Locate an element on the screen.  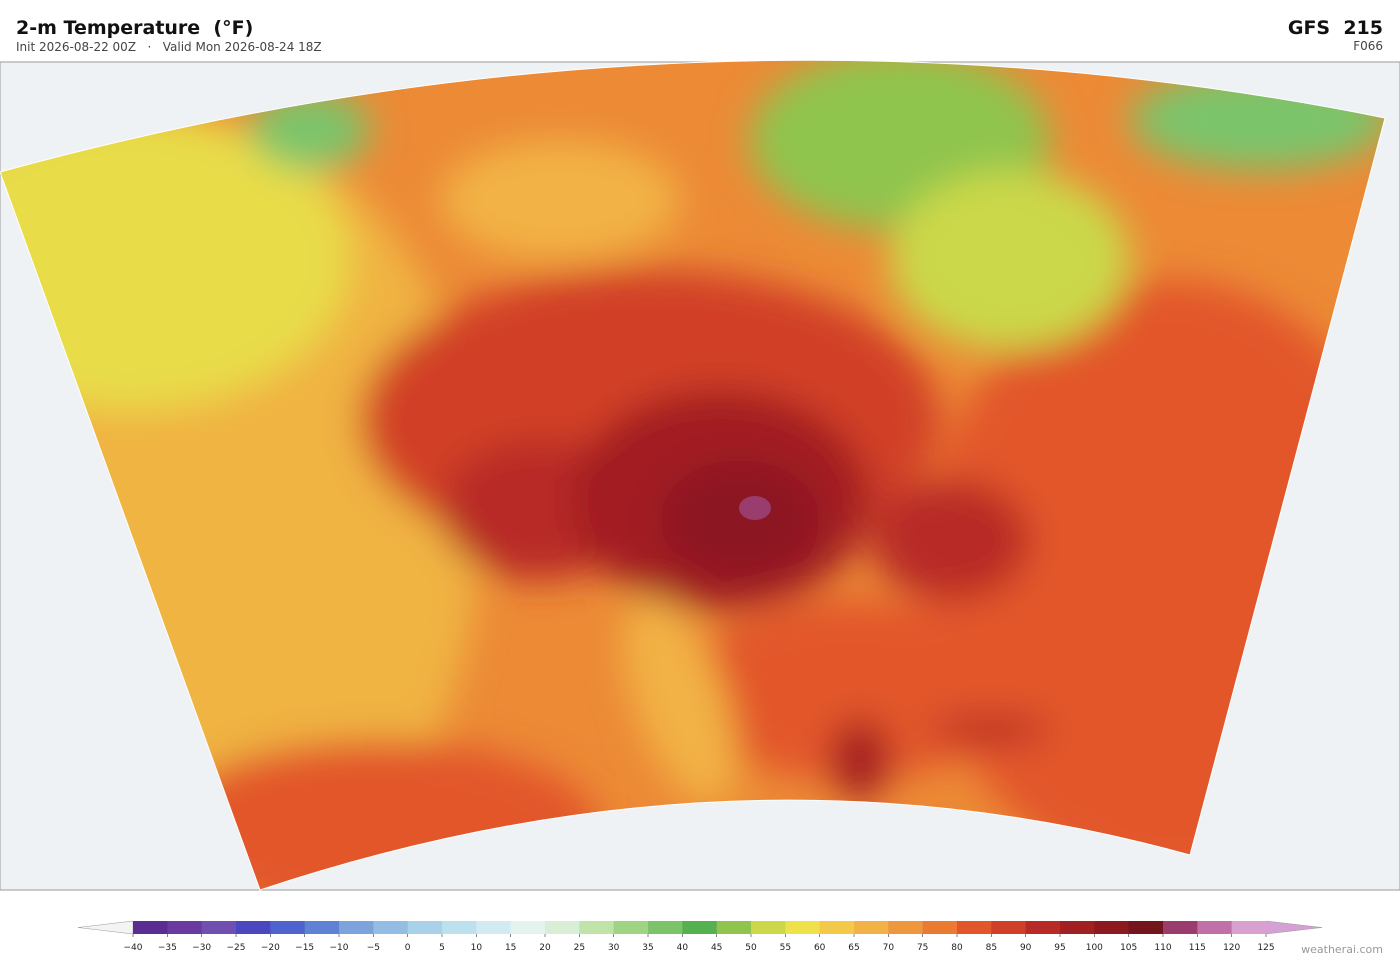
colorbar-label: 60 is located at coordinates (820, 948).